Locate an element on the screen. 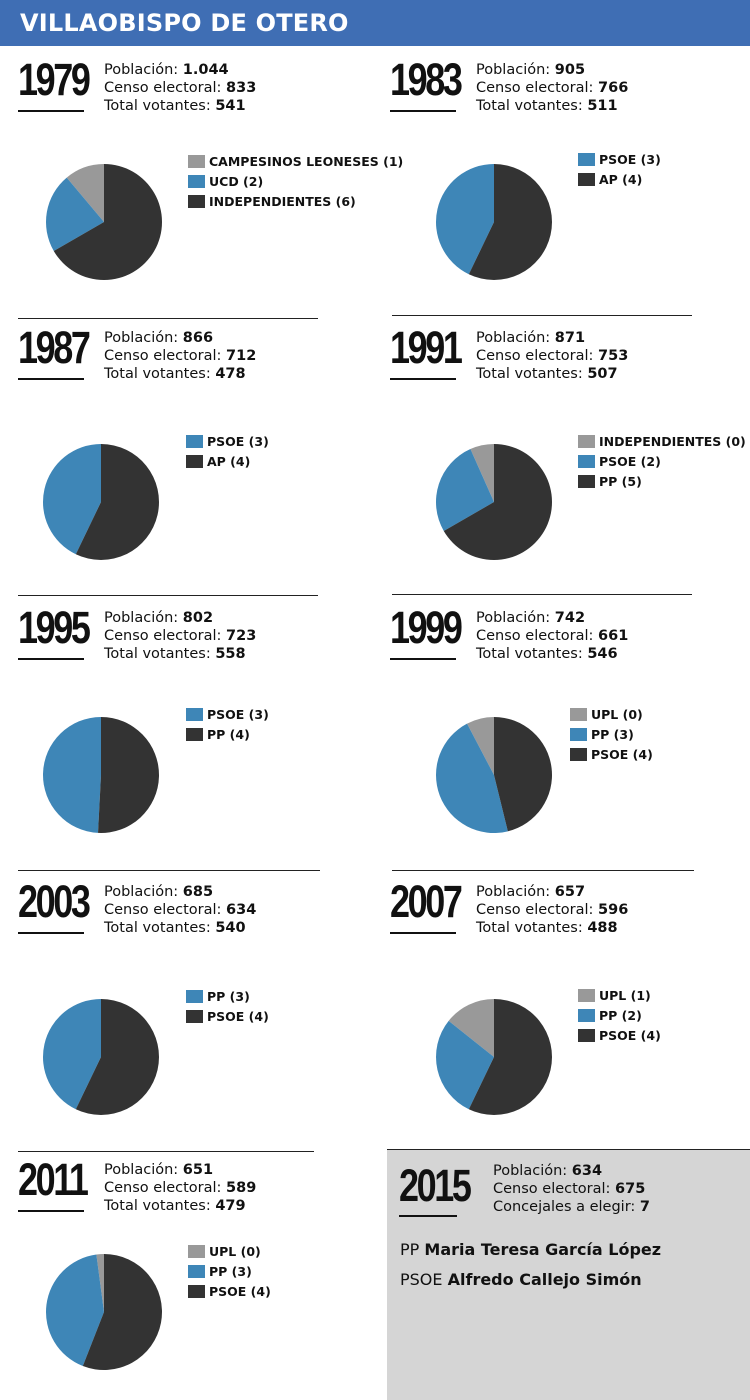 The image size is (750, 1400). header-bar: VILLAOBISPO DE OTERO is located at coordinates (375, 23).